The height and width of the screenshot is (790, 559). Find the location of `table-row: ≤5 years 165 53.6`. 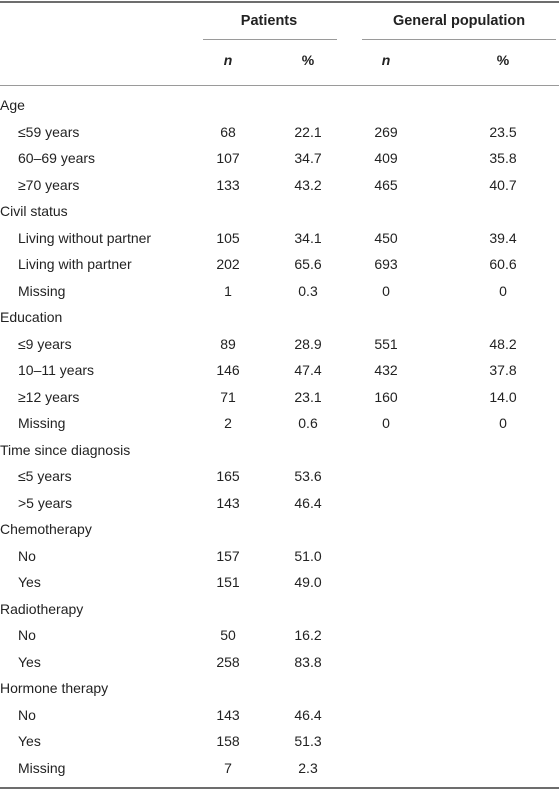

table-row: ≤5 years 165 53.6 is located at coordinates (279, 476).